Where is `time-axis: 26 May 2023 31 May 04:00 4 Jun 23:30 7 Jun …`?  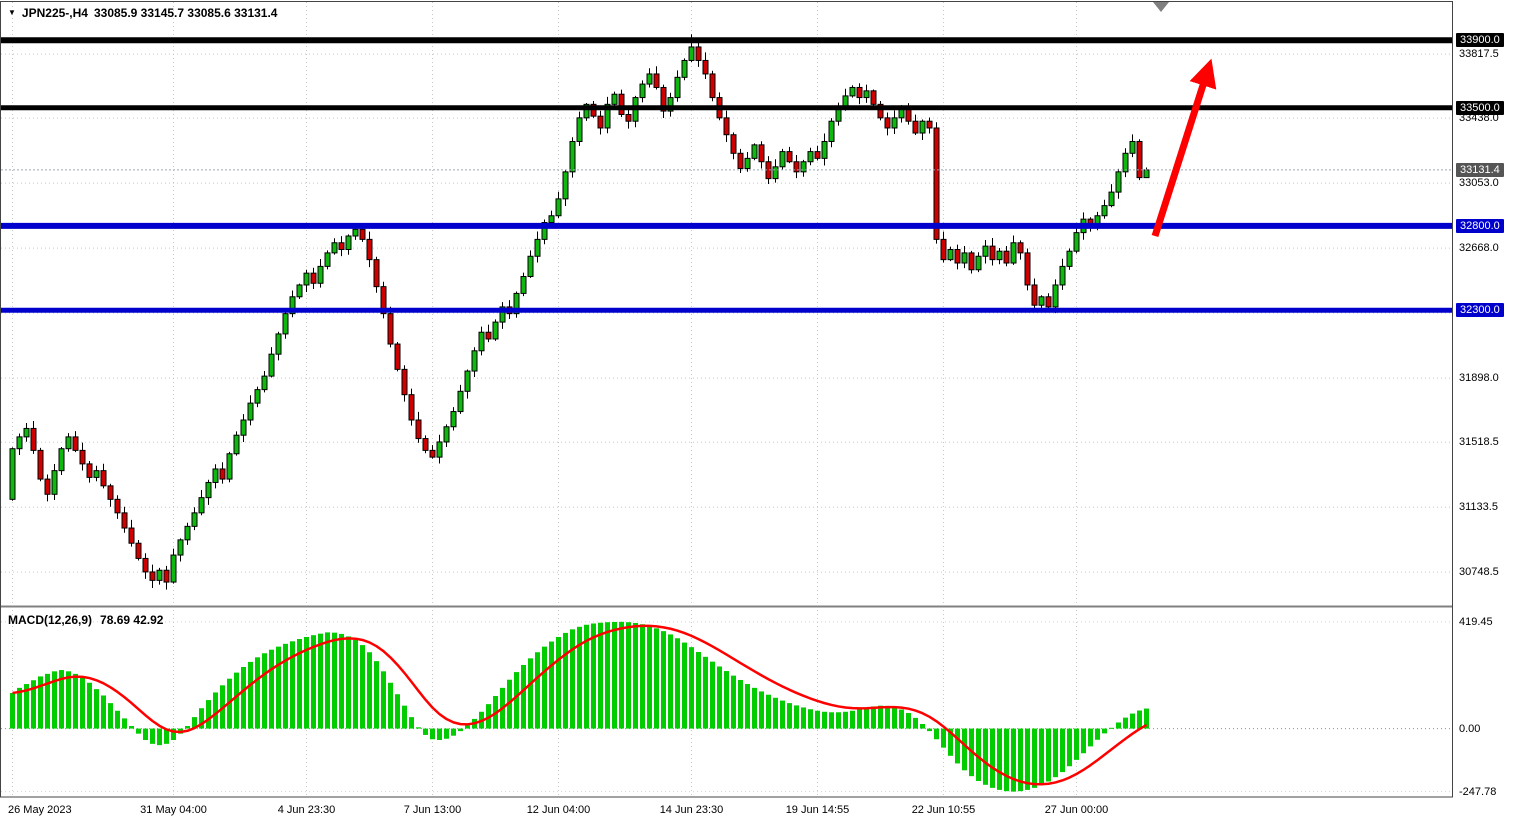 time-axis: 26 May 2023 31 May 04:00 4 Jun 23:30 7 Jun … is located at coordinates (764, 811).